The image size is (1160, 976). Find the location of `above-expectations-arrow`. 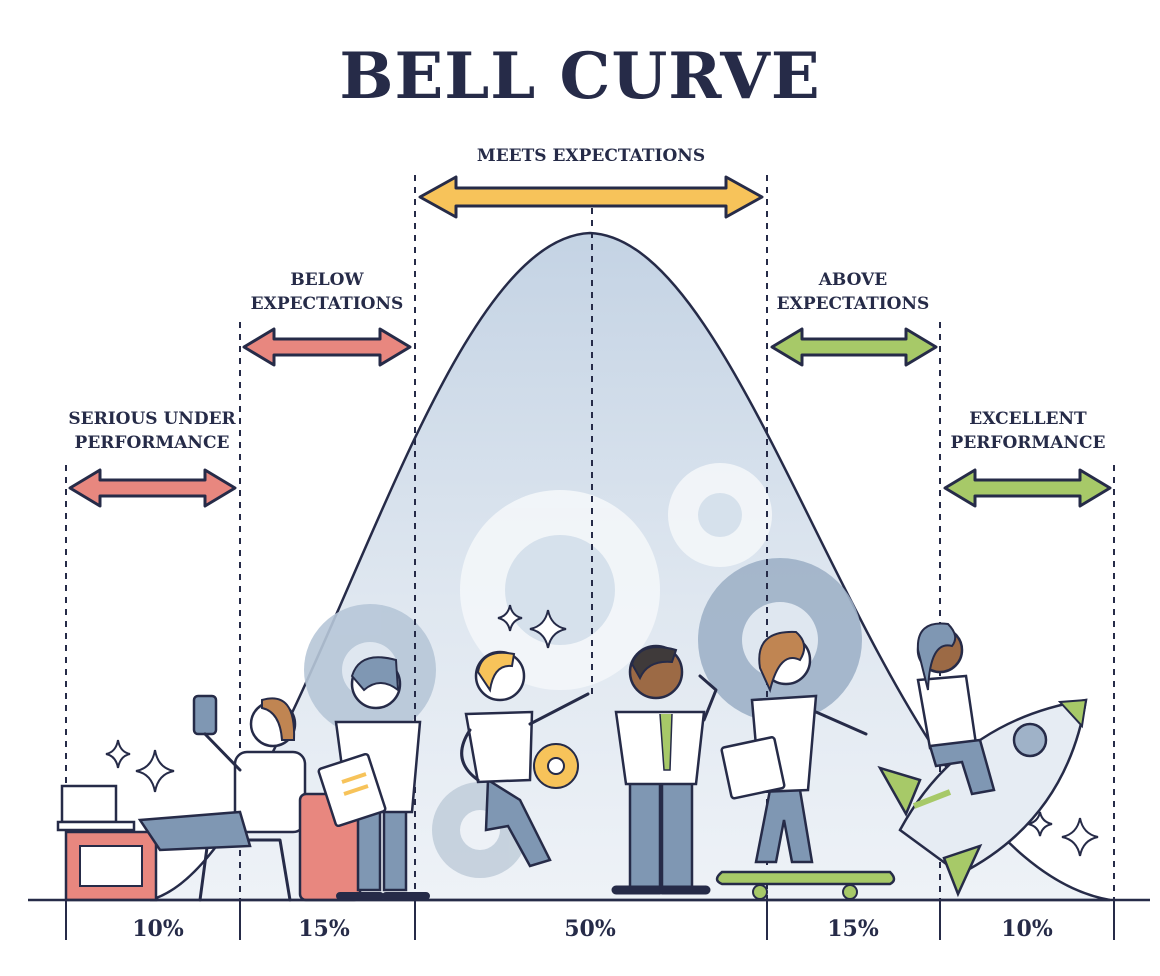

above-expectations-arrow is located at coordinates (854, 347).